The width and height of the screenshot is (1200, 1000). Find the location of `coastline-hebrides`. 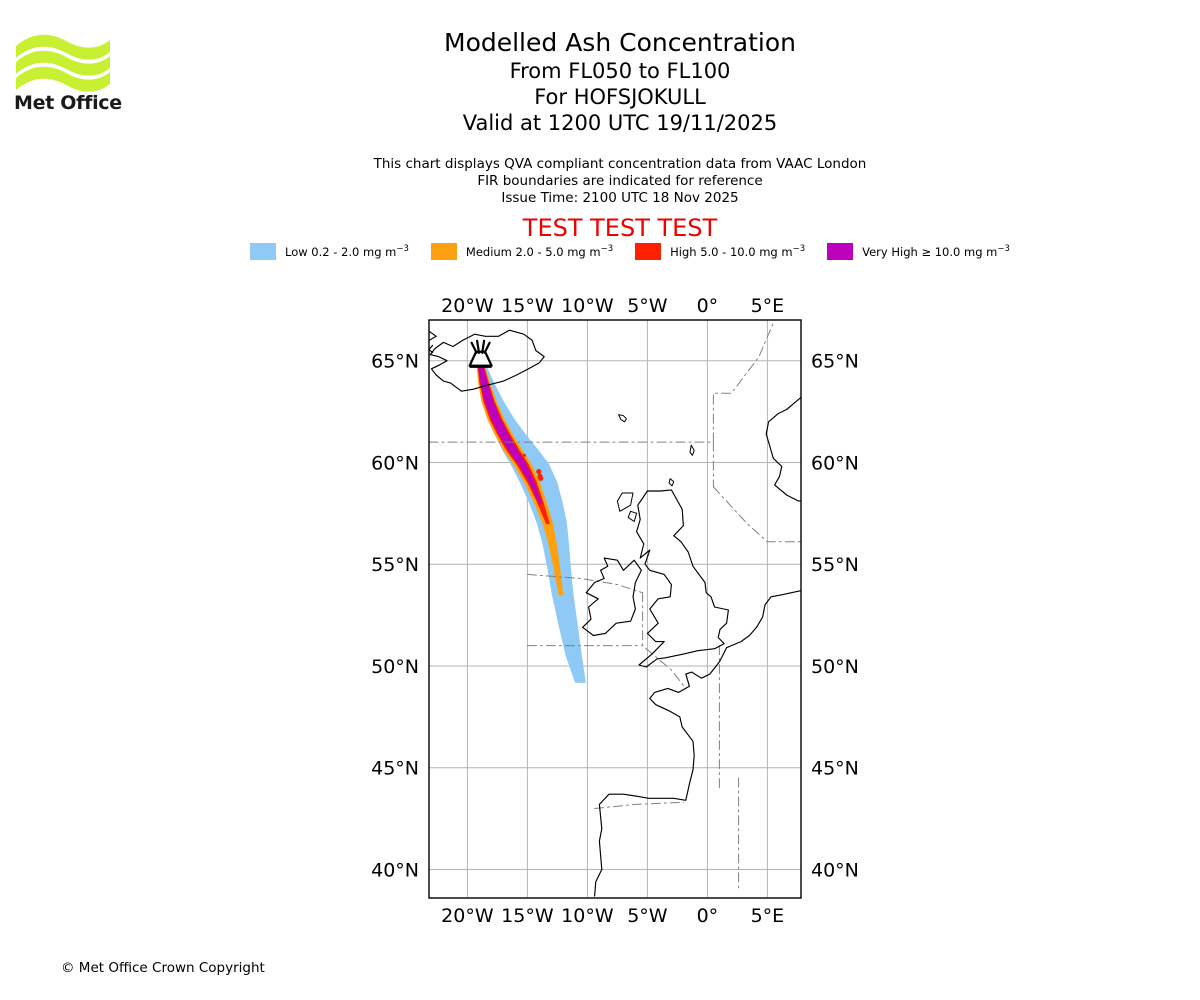

coastline-hebrides is located at coordinates (625, 502).